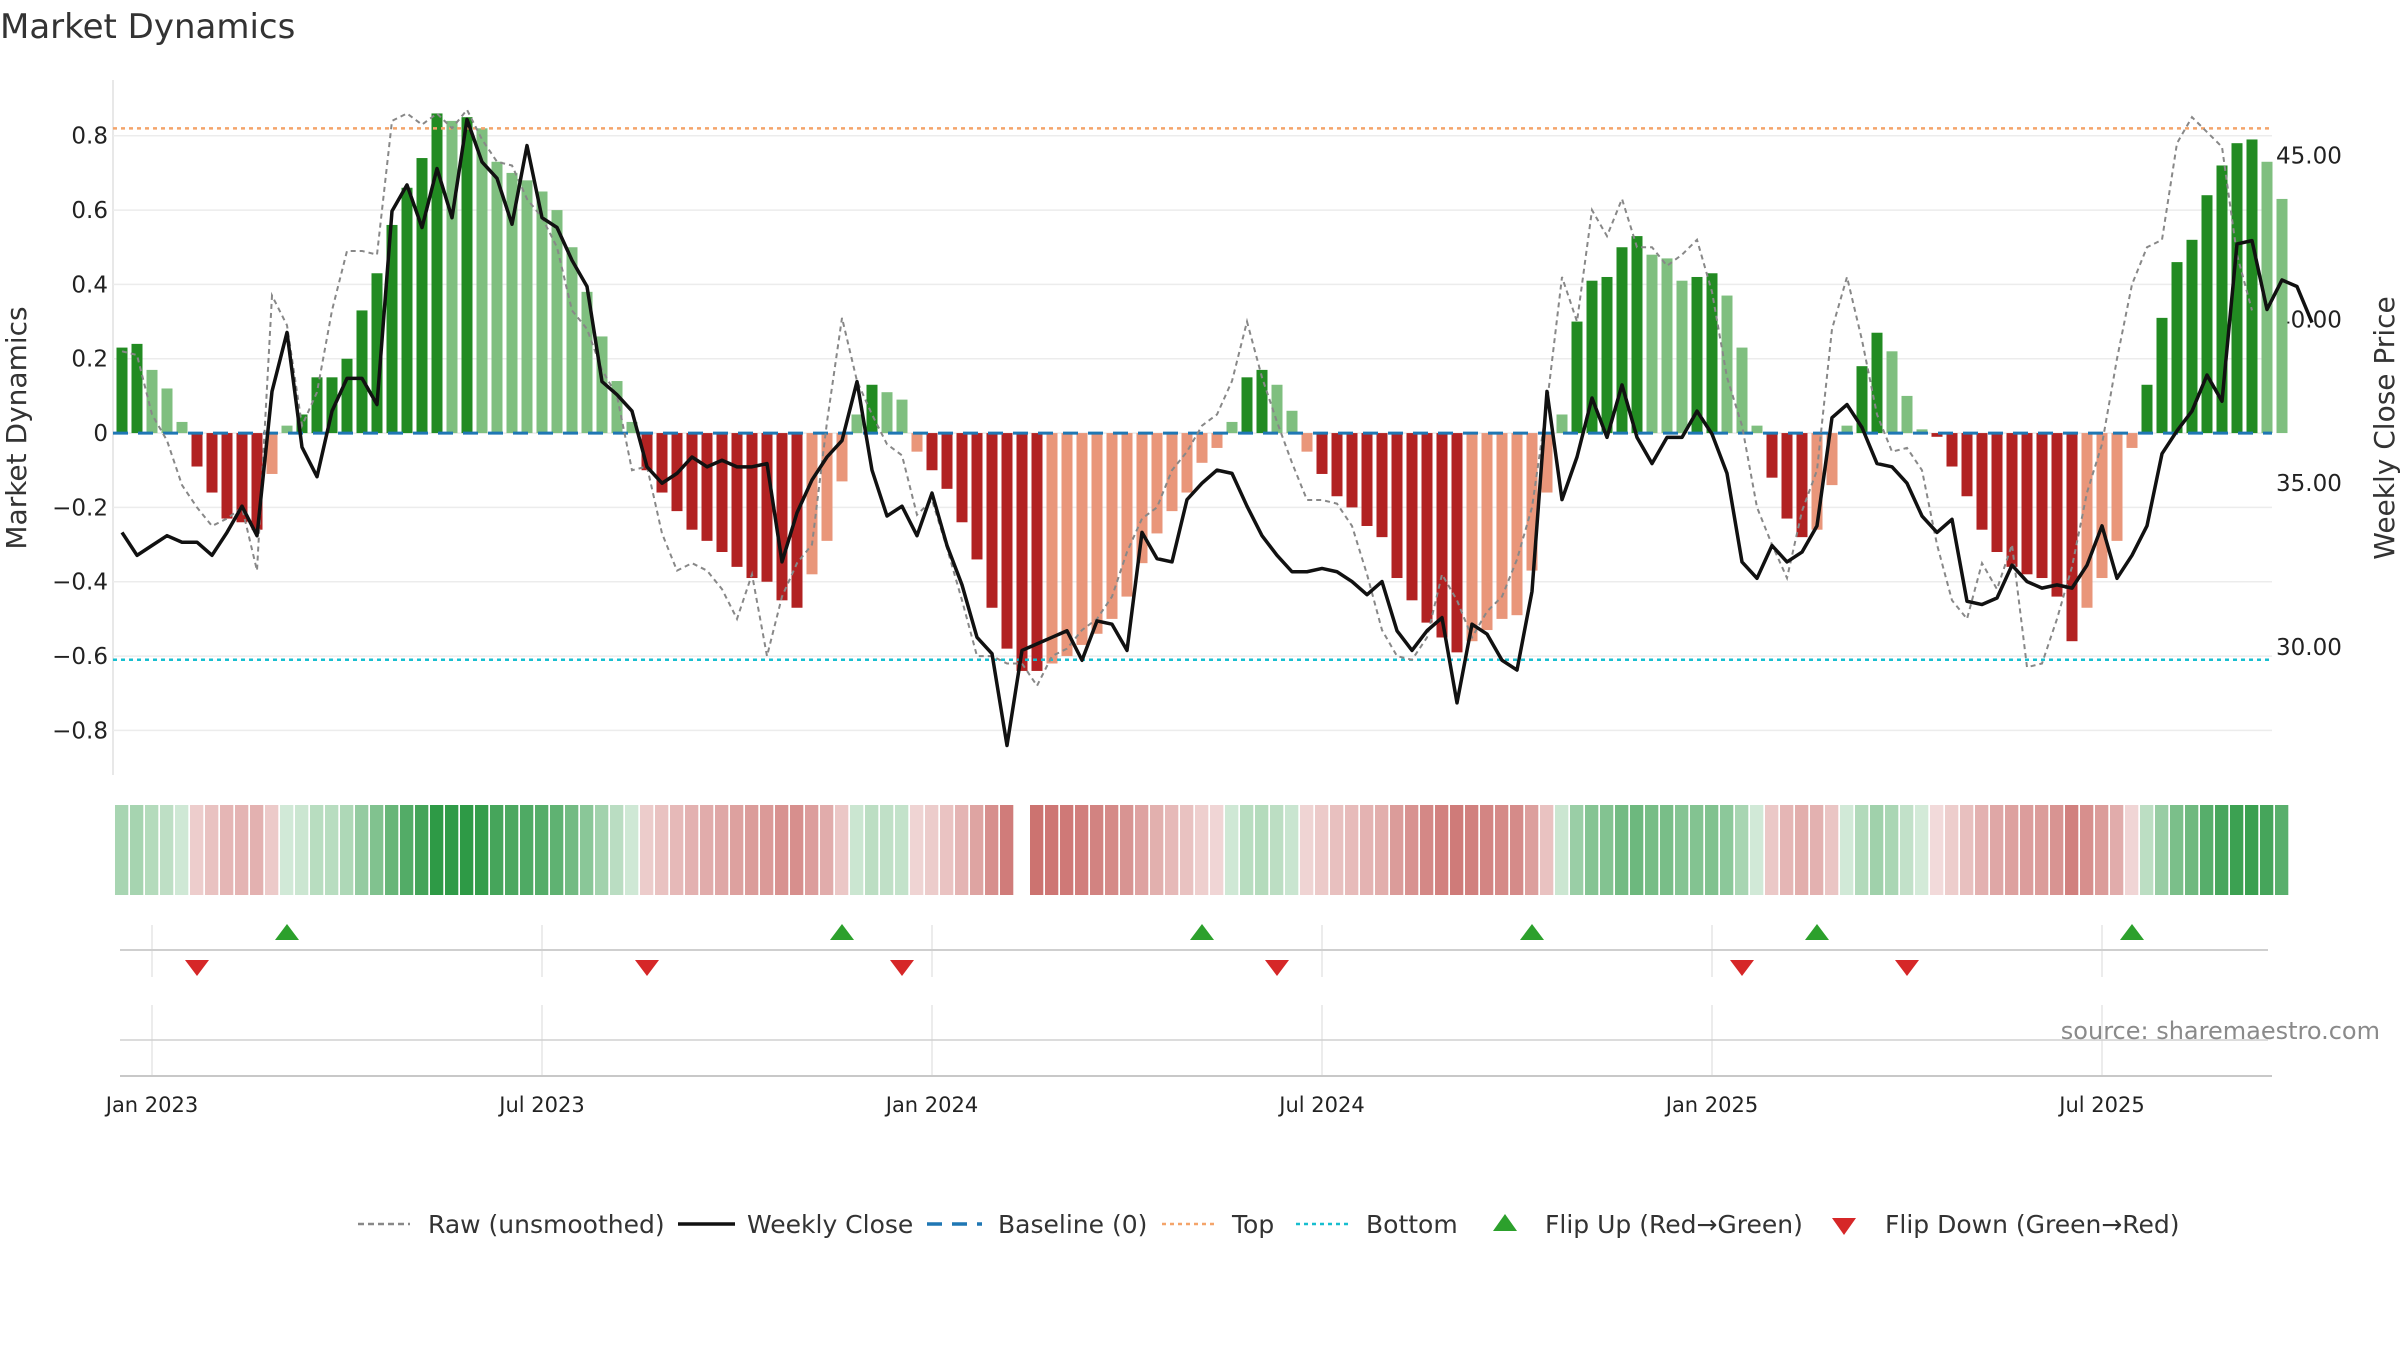  What do you see at coordinates (1674, 1224) in the screenshot?
I see `legend-flip-up-label: Flip Up (Red→Green)` at bounding box center [1674, 1224].